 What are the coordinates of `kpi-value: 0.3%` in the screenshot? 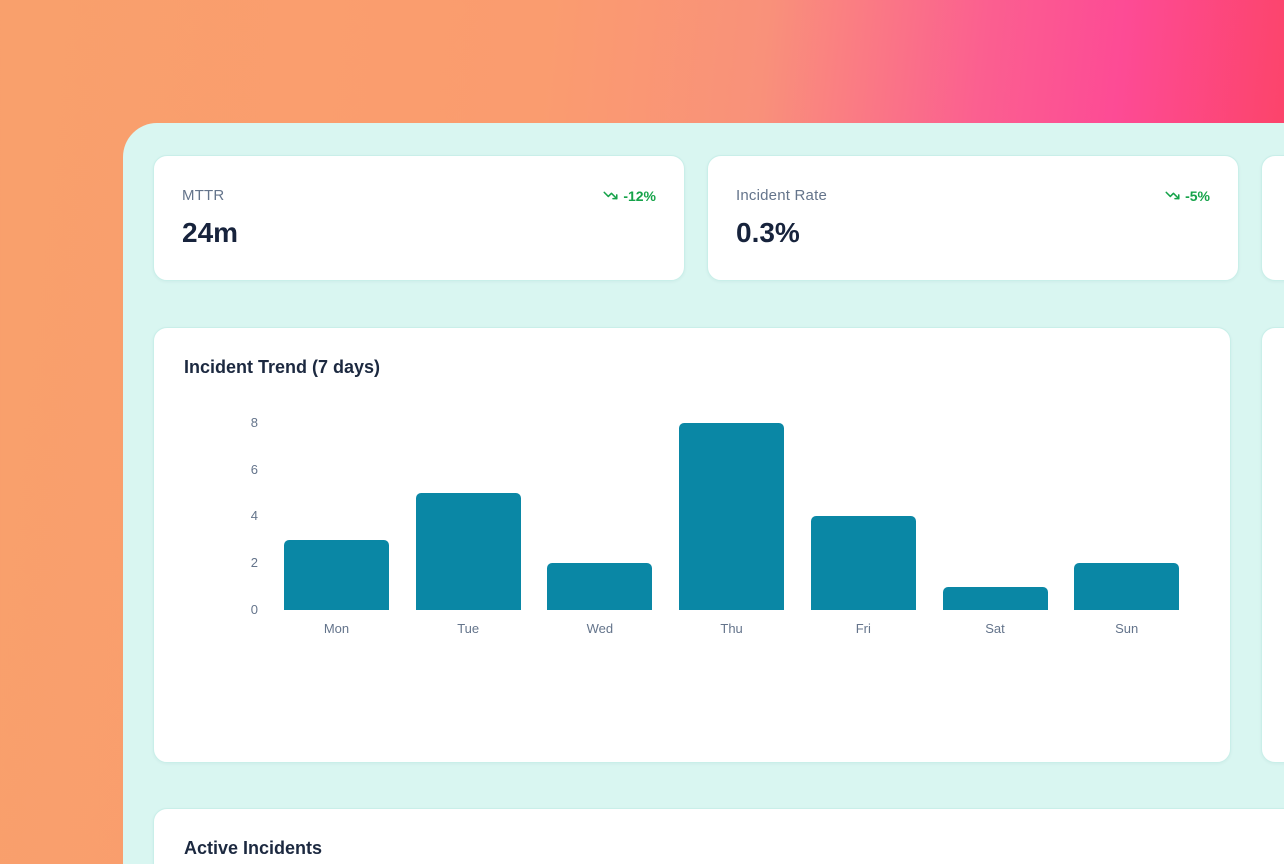 It's located at (768, 232).